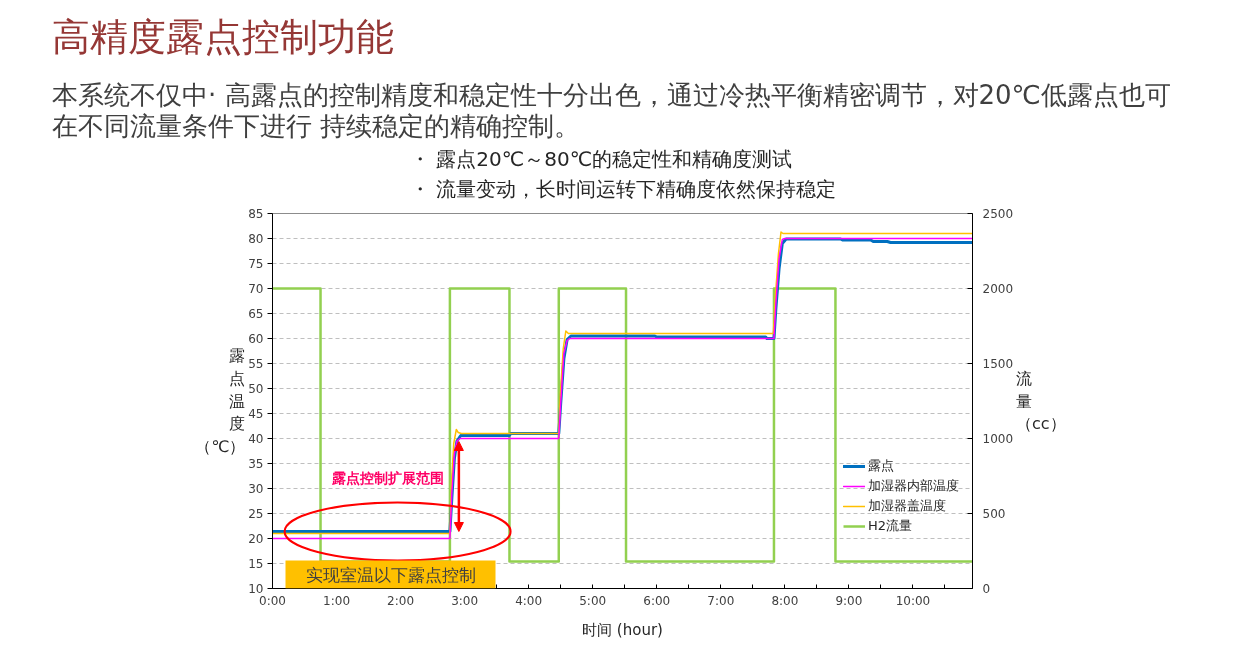 This screenshot has height=657, width=1255. What do you see at coordinates (601, 159) in the screenshot?
I see `text: ・ 露点20℃～80℃的稳定性和精确度测试` at bounding box center [601, 159].